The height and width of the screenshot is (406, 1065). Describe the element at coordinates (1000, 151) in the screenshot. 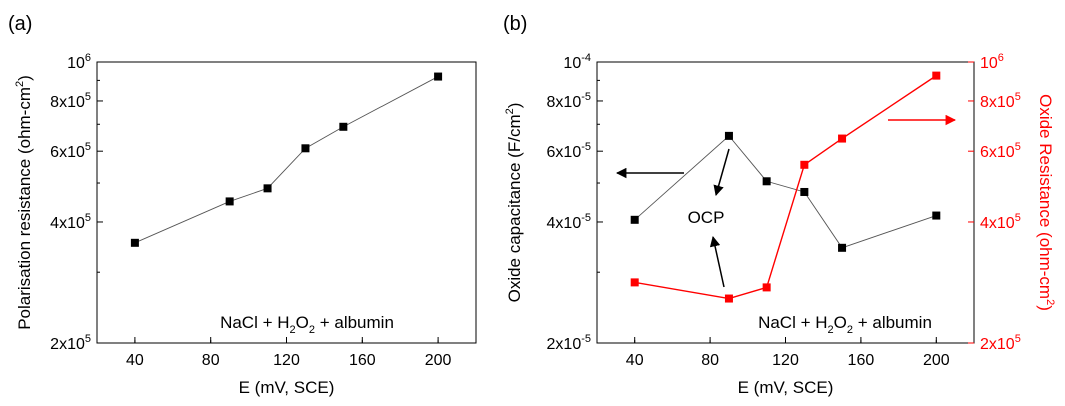

I see `y-right-tick-label: 6x10⁵` at that location.